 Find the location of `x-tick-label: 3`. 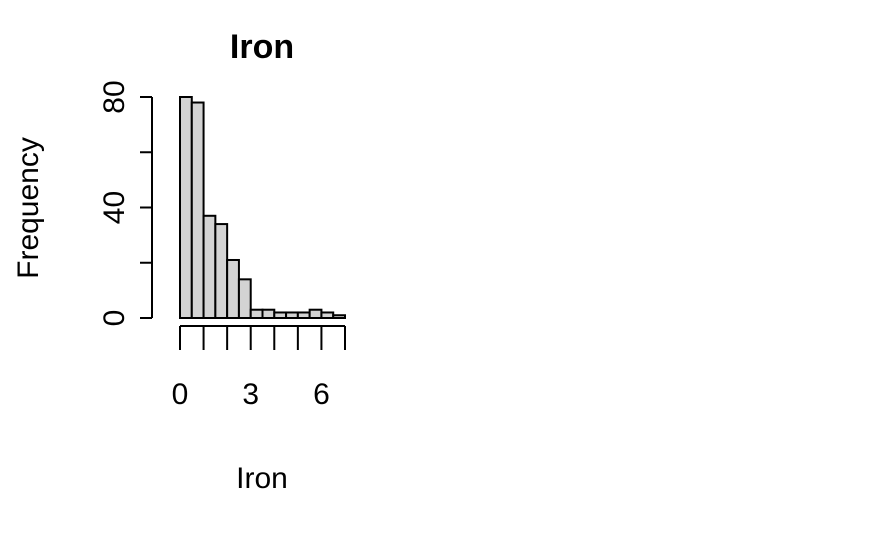

x-tick-label: 3 is located at coordinates (250, 394).